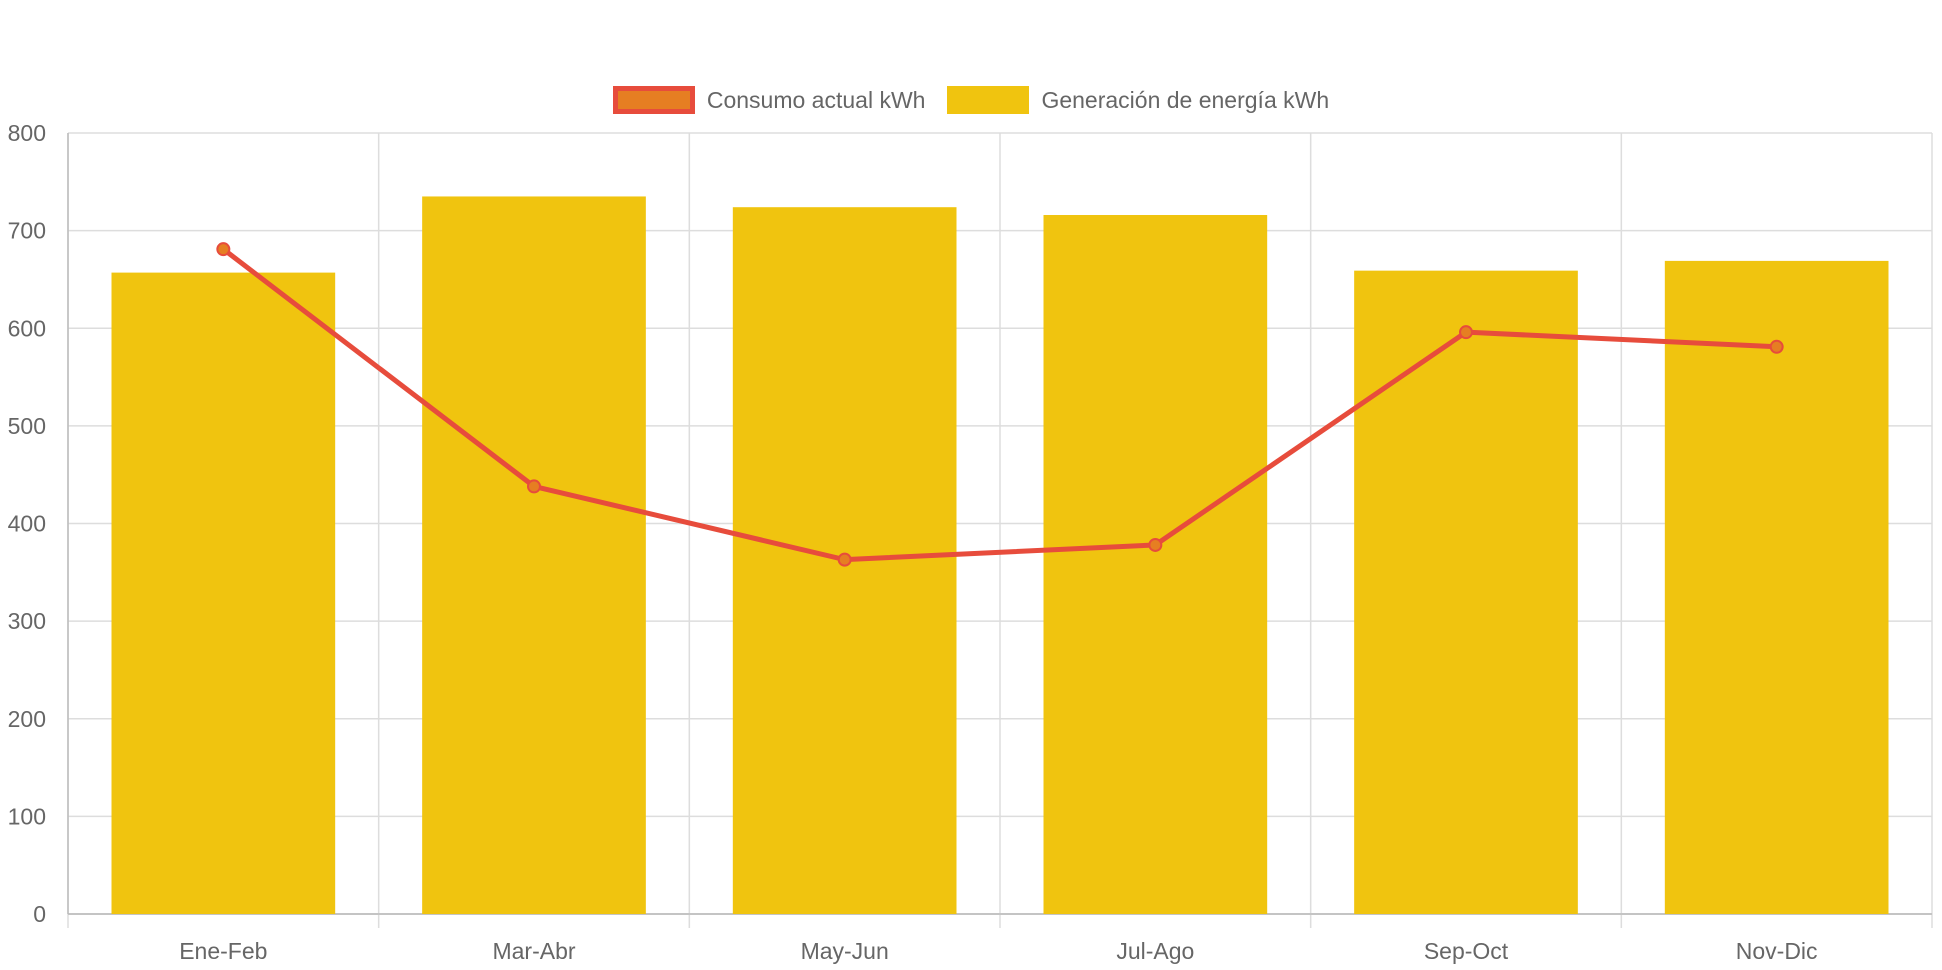 This screenshot has width=1942, height=970. I want to click on legend-swatch-consumo, so click(653, 100).